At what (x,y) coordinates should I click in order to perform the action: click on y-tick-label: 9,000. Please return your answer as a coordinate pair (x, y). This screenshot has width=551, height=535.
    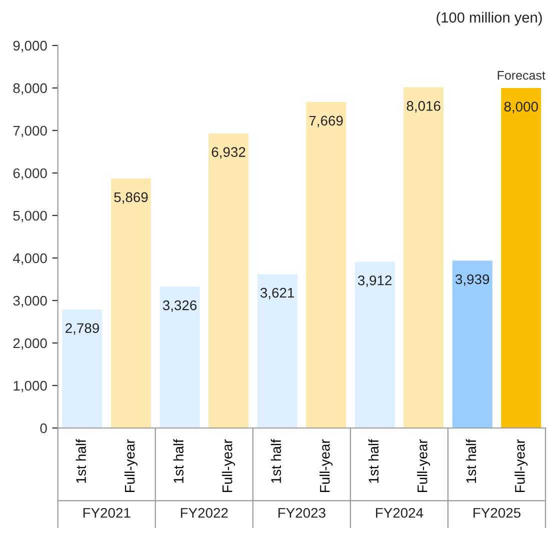
    Looking at the image, I should click on (30, 46).